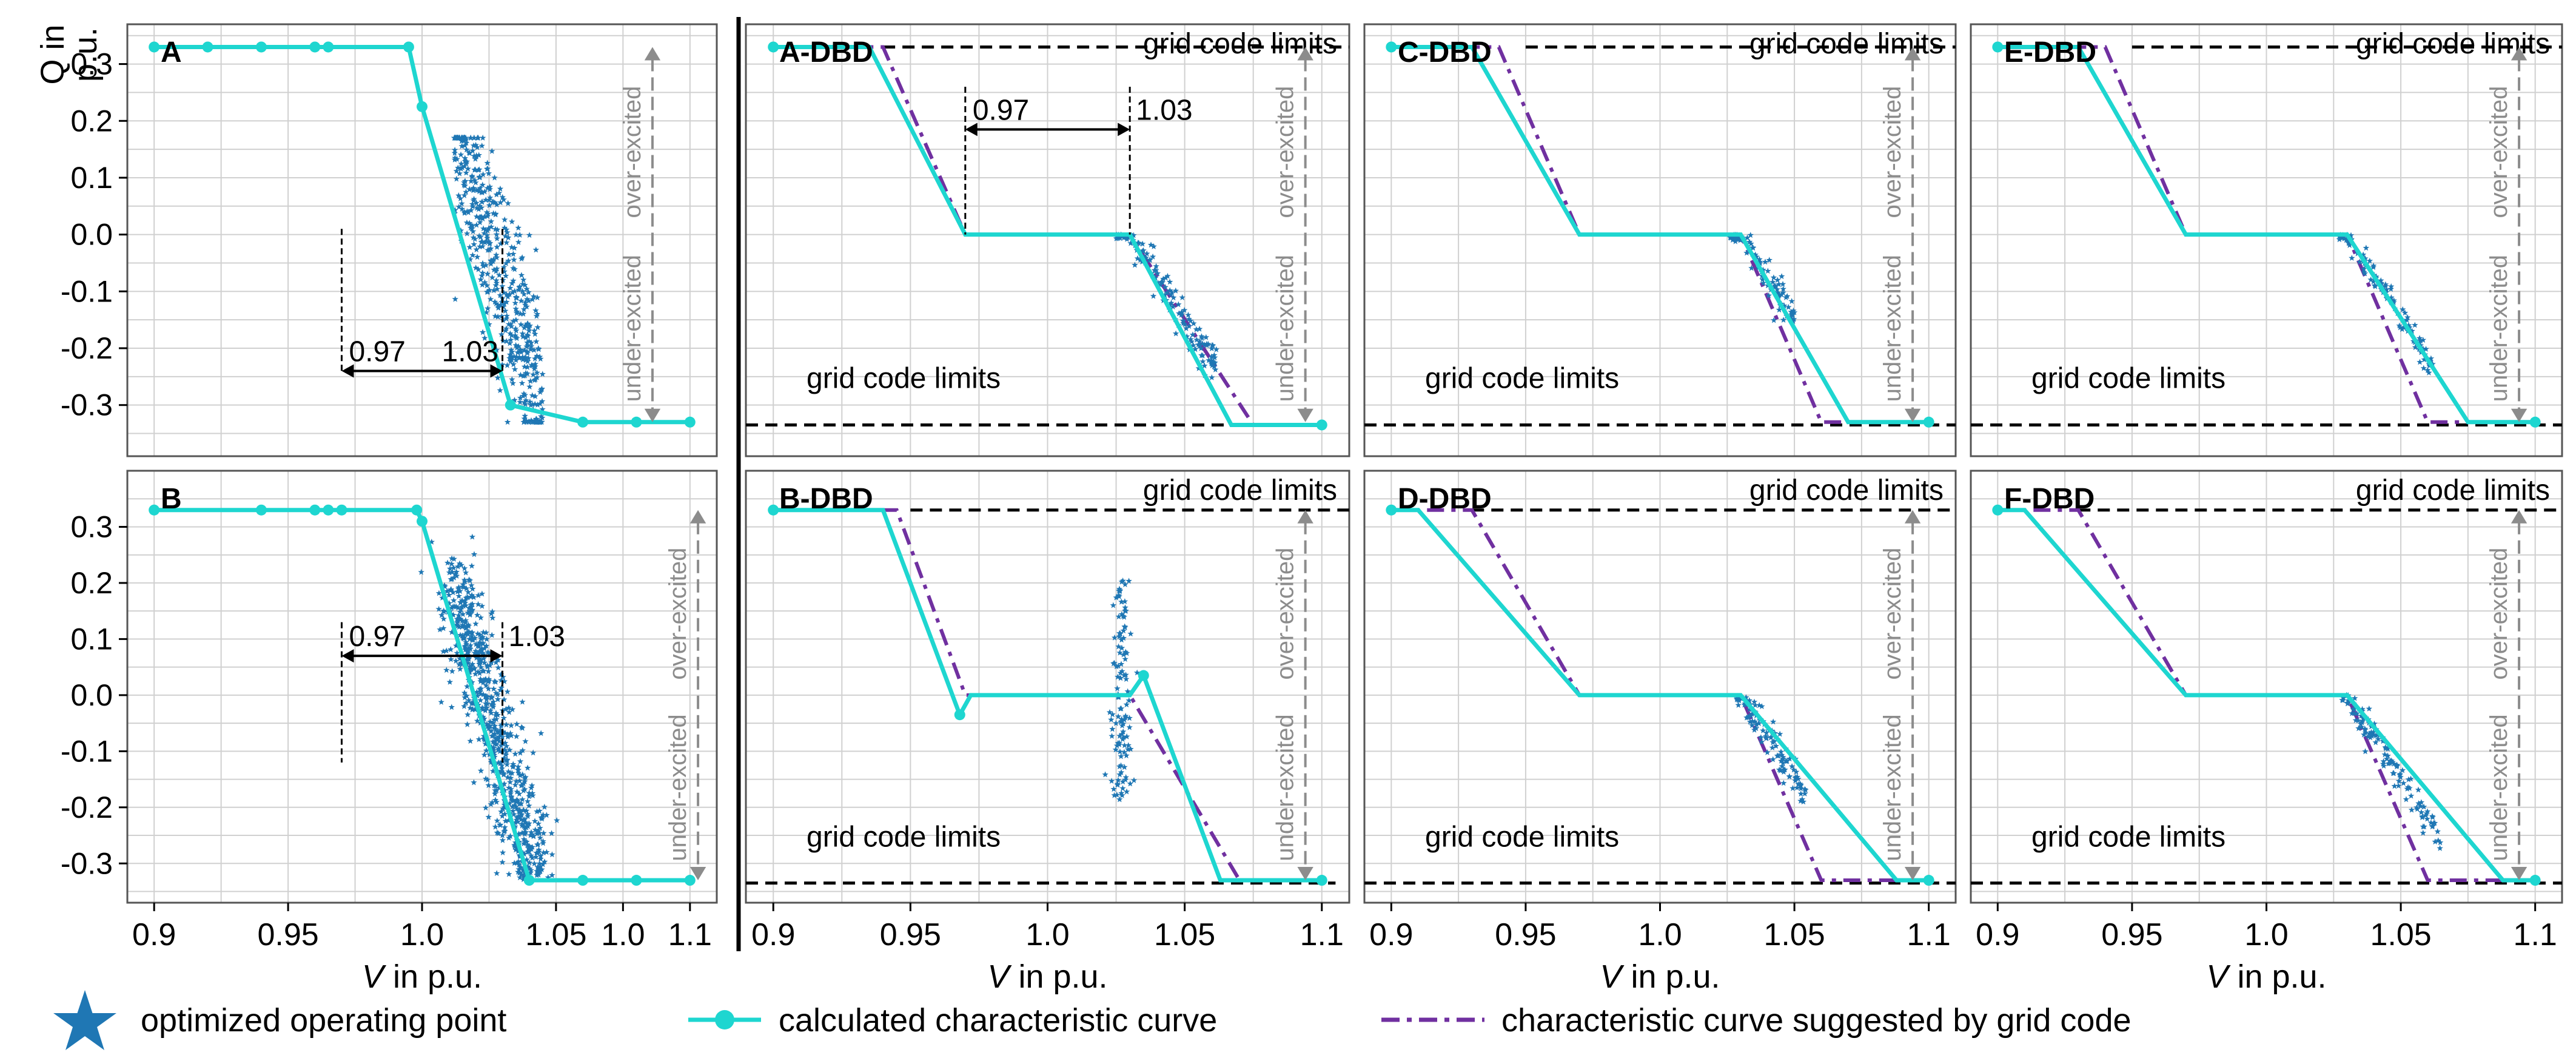 The height and width of the screenshot is (1058, 2576). Describe the element at coordinates (87, 863) in the screenshot. I see `y-tick-label: -0.3` at that location.